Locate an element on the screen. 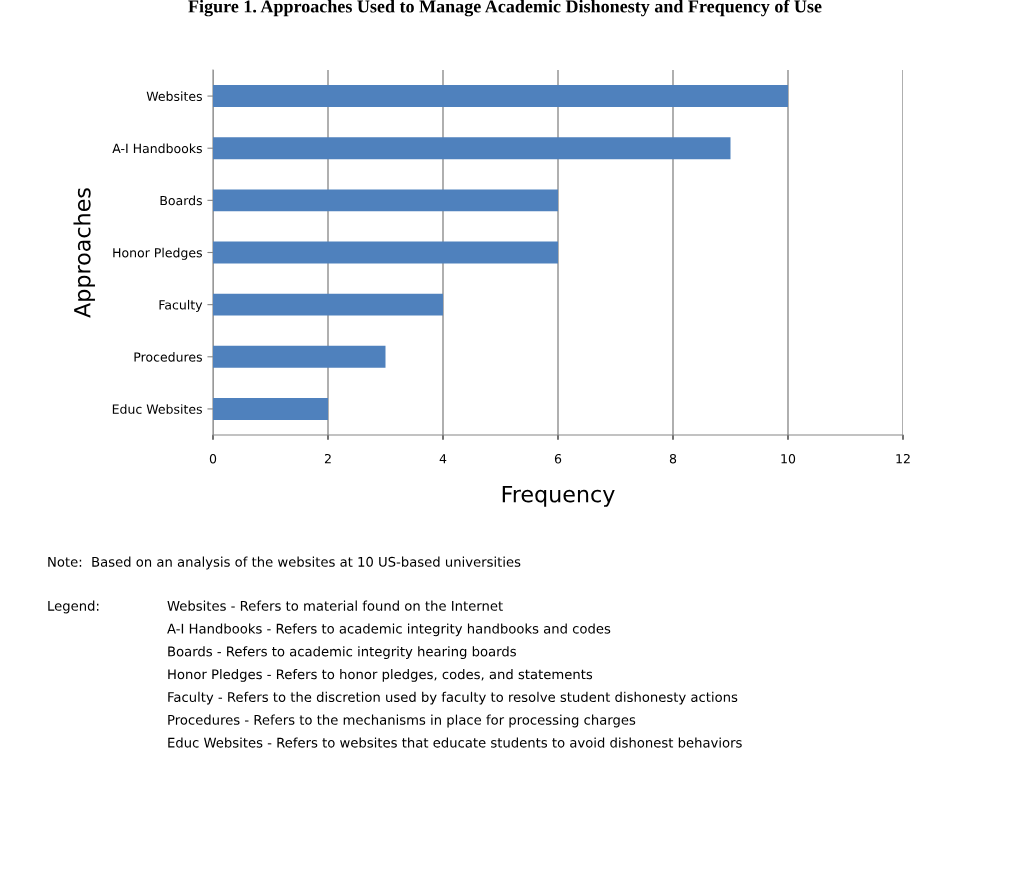 The width and height of the screenshot is (1010, 869). y-tick-label: Procedures is located at coordinates (168, 357).